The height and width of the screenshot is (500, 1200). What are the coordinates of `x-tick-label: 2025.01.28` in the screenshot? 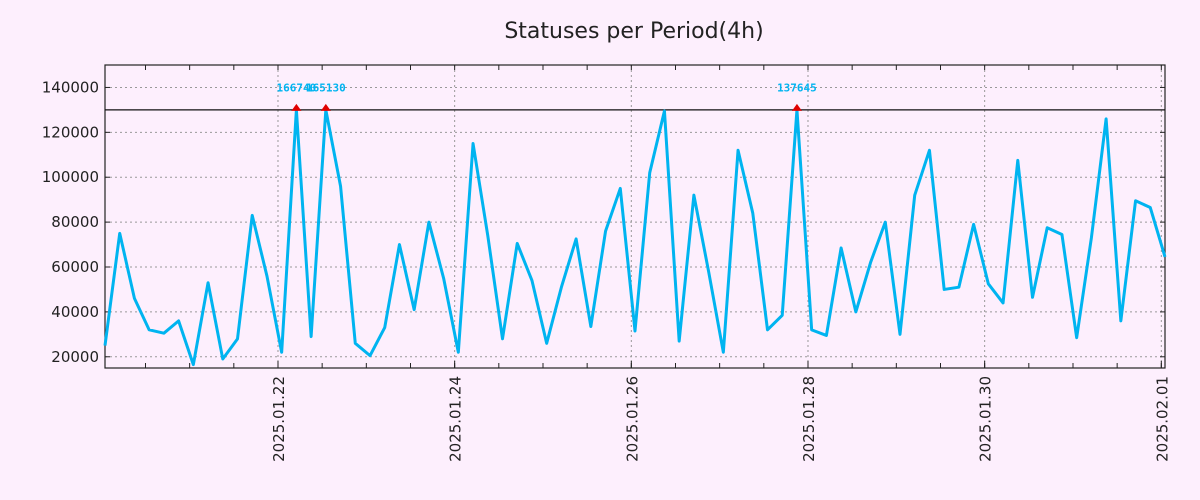 It's located at (809, 419).